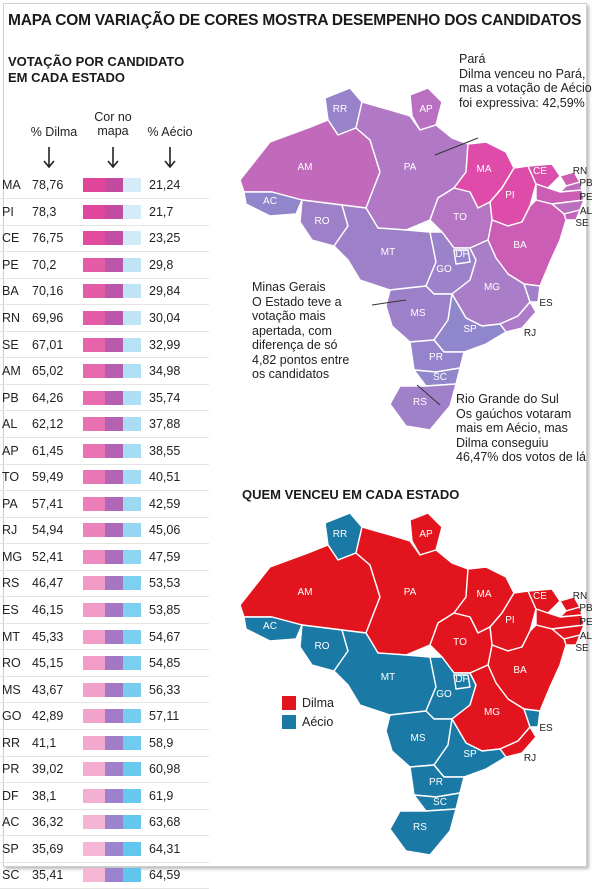 The image size is (592, 889). Describe the element at coordinates (530, 333) in the screenshot. I see `state-label-rj: RJ` at that location.